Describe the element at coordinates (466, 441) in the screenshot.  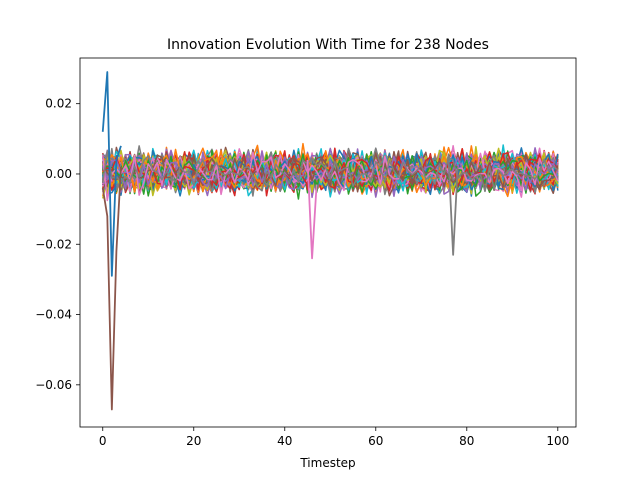
I see `x-tick-label: 80` at that location.